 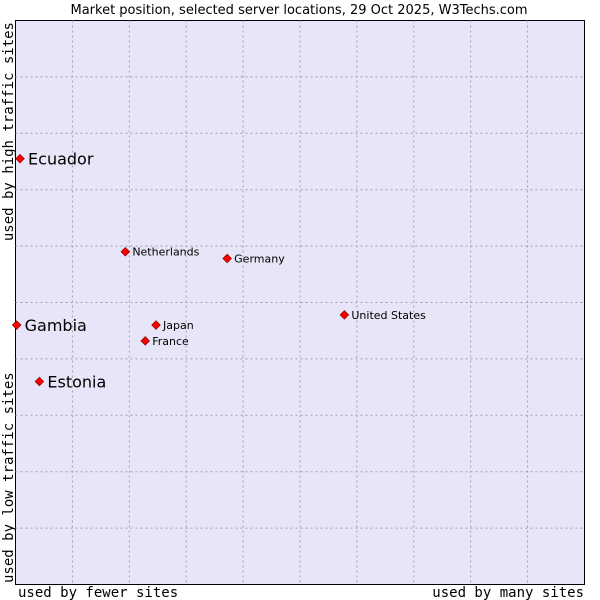 I want to click on point-label: Japan, so click(x=178, y=325).